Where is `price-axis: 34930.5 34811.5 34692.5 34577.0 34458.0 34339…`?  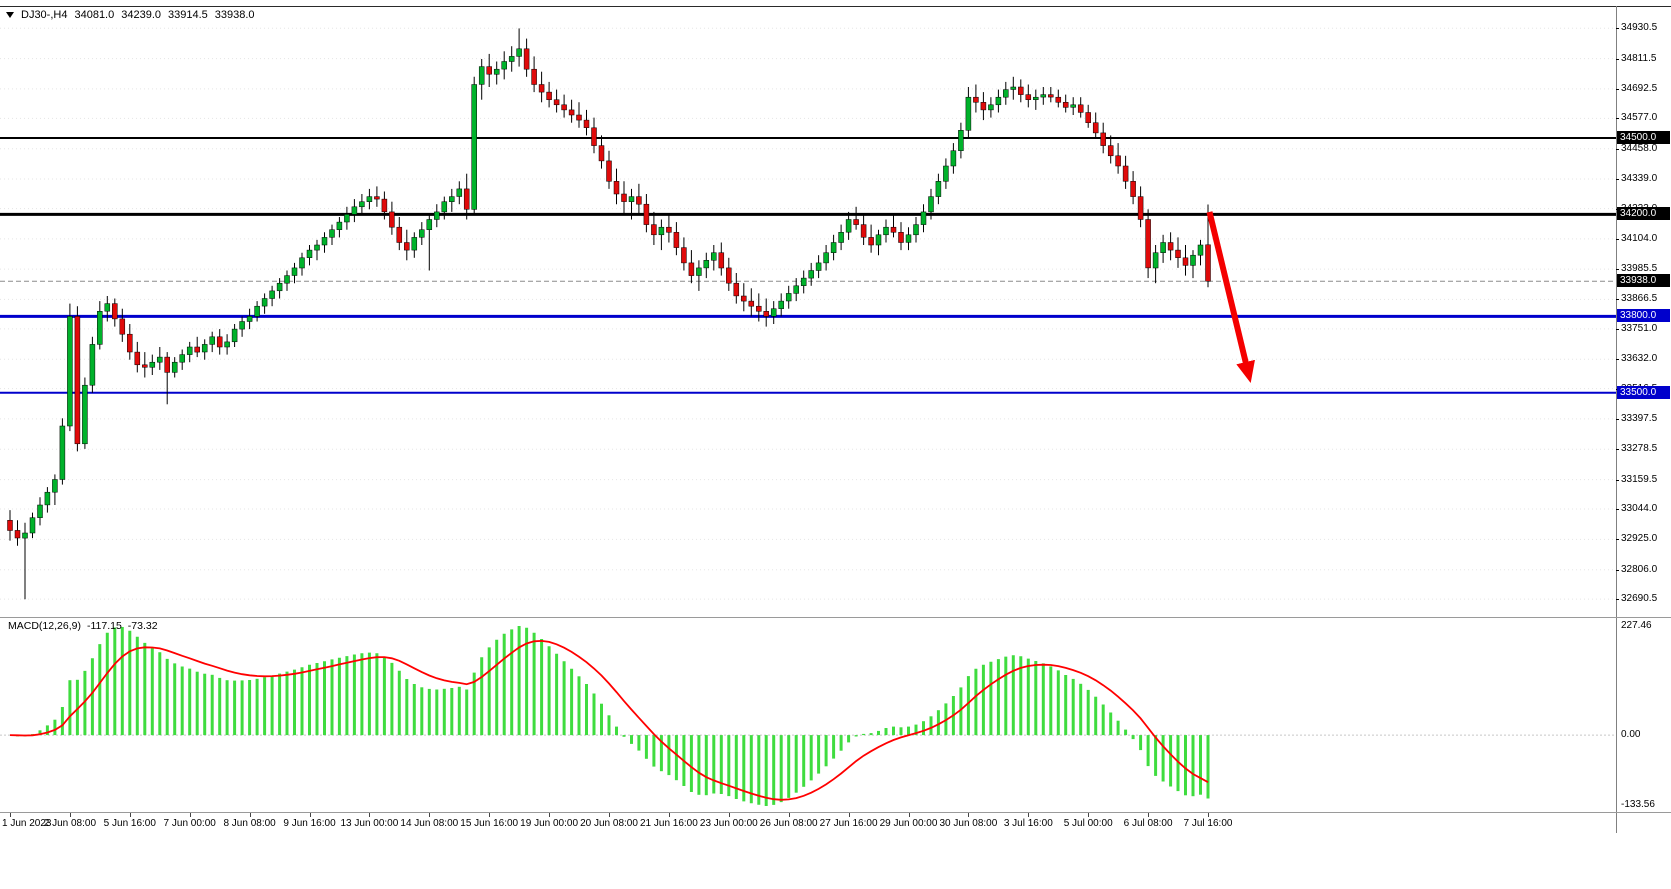 price-axis: 34930.5 34811.5 34692.5 34577.0 34458.0 34339… is located at coordinates (1643, 406).